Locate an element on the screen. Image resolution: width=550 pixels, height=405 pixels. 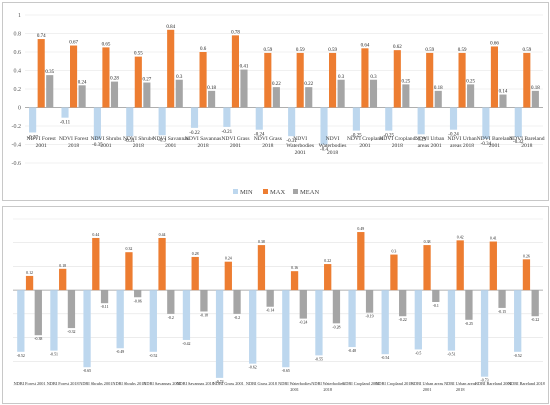
bar-max-ndbi-waterbodies-2018 is located at coordinates (328, 277).